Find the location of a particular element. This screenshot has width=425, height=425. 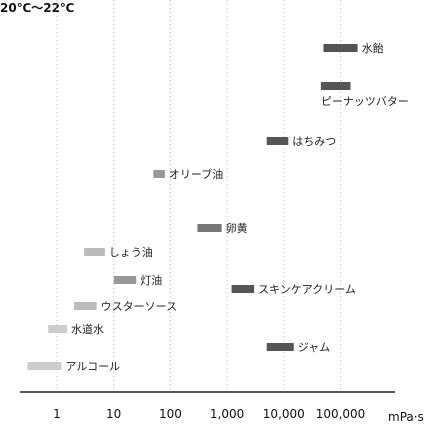

x-tick-label: 100 is located at coordinates (170, 414).